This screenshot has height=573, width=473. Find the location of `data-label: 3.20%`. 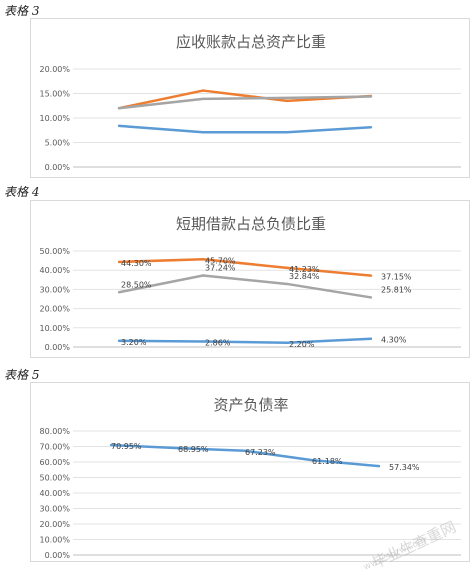

data-label: 3.20% is located at coordinates (134, 342).